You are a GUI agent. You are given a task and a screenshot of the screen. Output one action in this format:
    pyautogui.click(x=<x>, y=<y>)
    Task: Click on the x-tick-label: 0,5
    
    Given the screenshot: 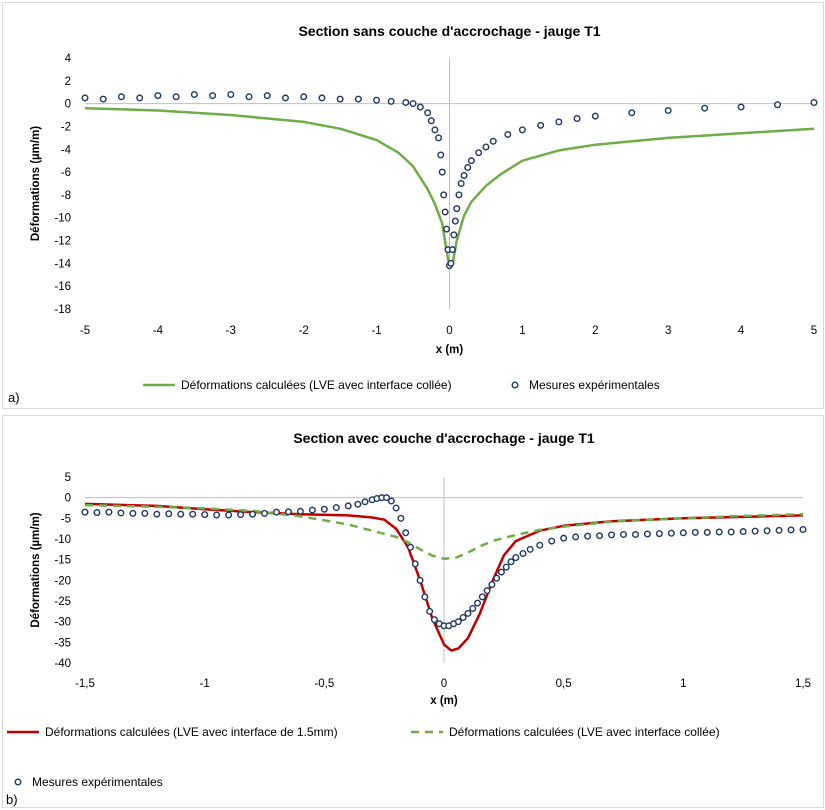 What is the action you would take?
    pyautogui.click(x=564, y=684)
    